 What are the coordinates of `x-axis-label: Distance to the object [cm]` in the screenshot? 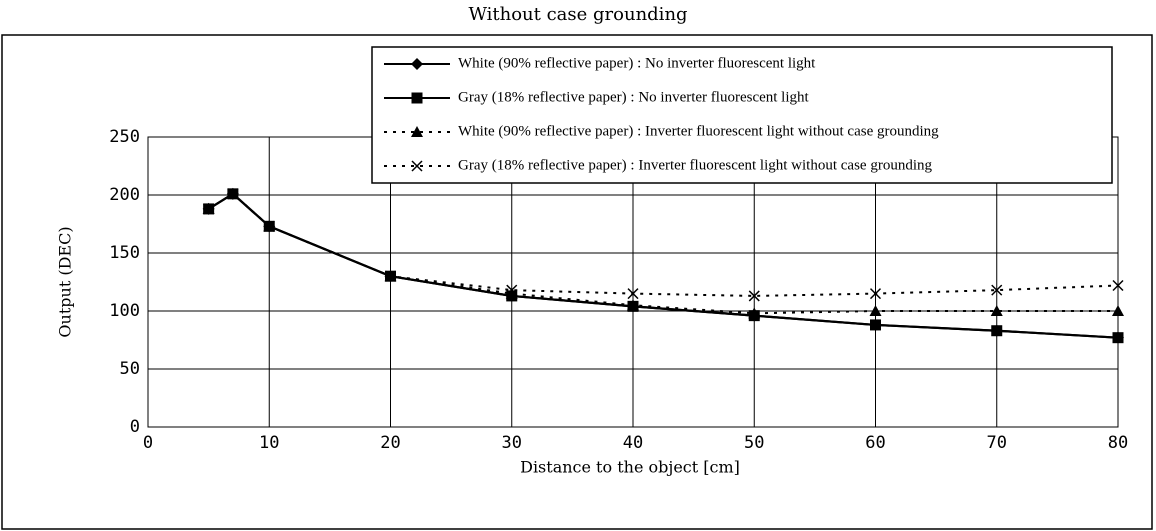 It's located at (630, 467).